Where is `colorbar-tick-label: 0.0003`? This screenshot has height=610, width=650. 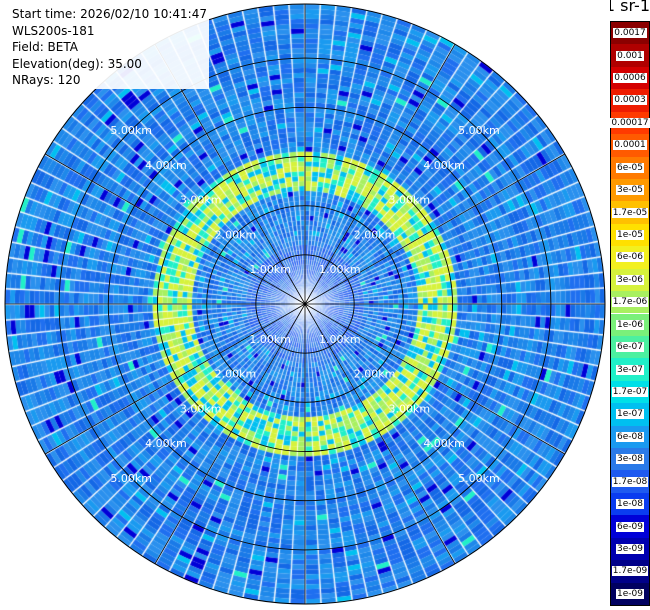 colorbar-tick-label: 0.0003 is located at coordinates (630, 100).